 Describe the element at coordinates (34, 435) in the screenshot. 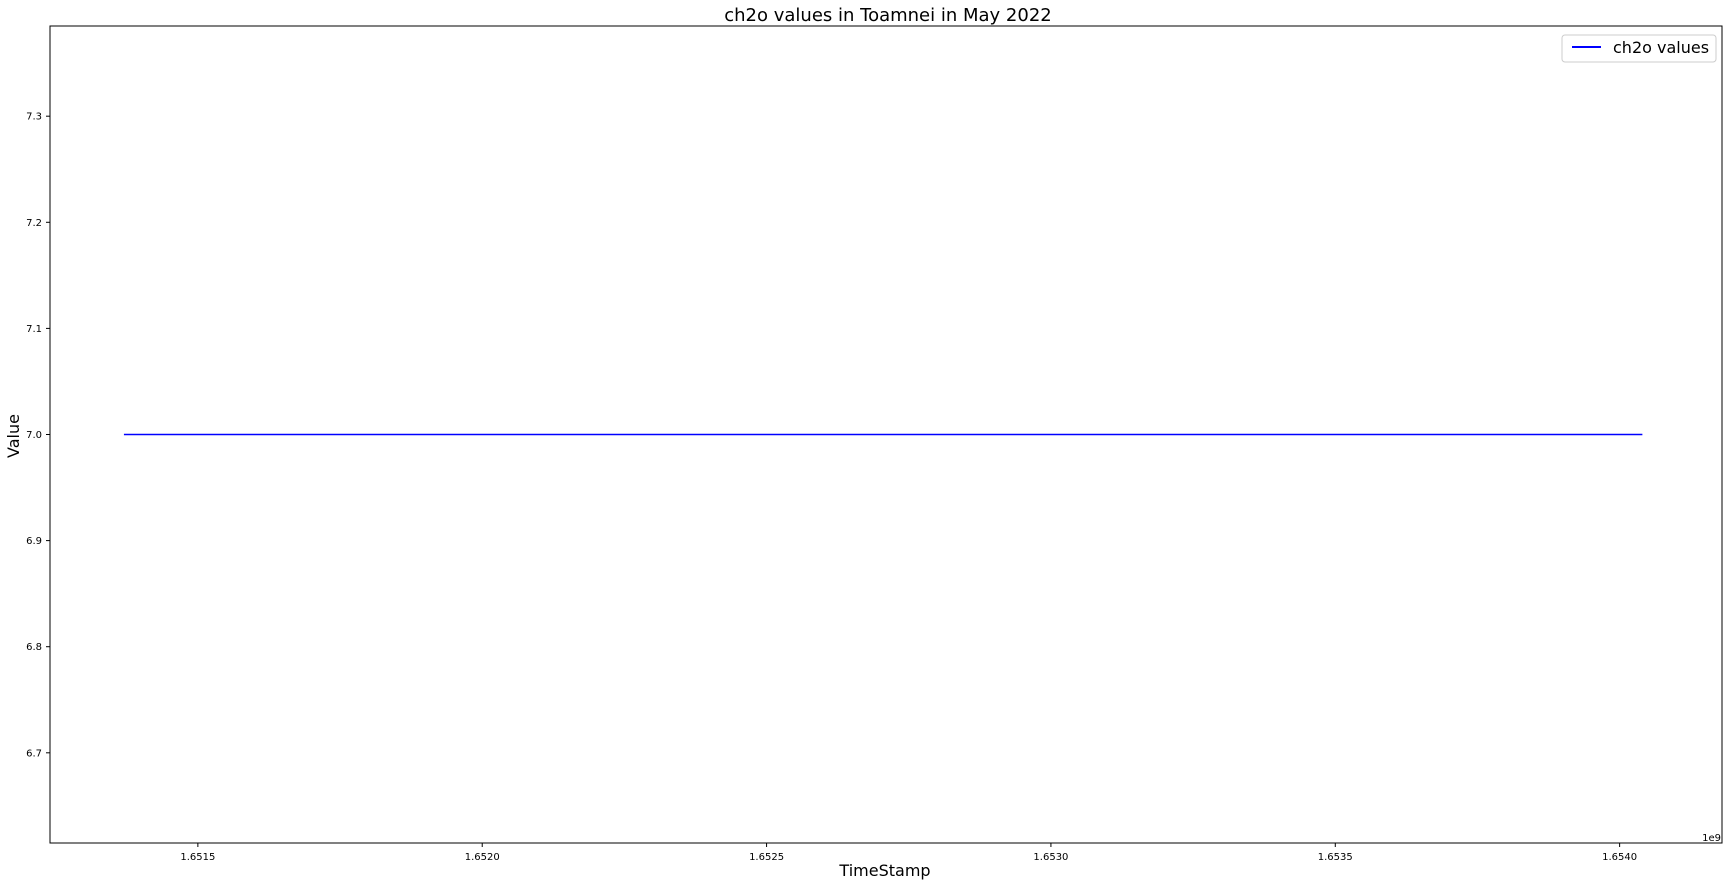

I see `y-tick-label: 7.0` at that location.